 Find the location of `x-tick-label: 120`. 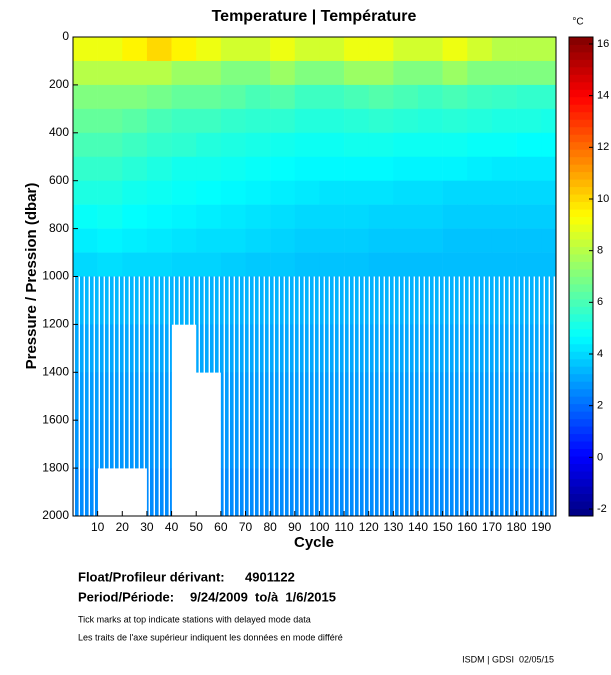

x-tick-label: 120 is located at coordinates (369, 527).